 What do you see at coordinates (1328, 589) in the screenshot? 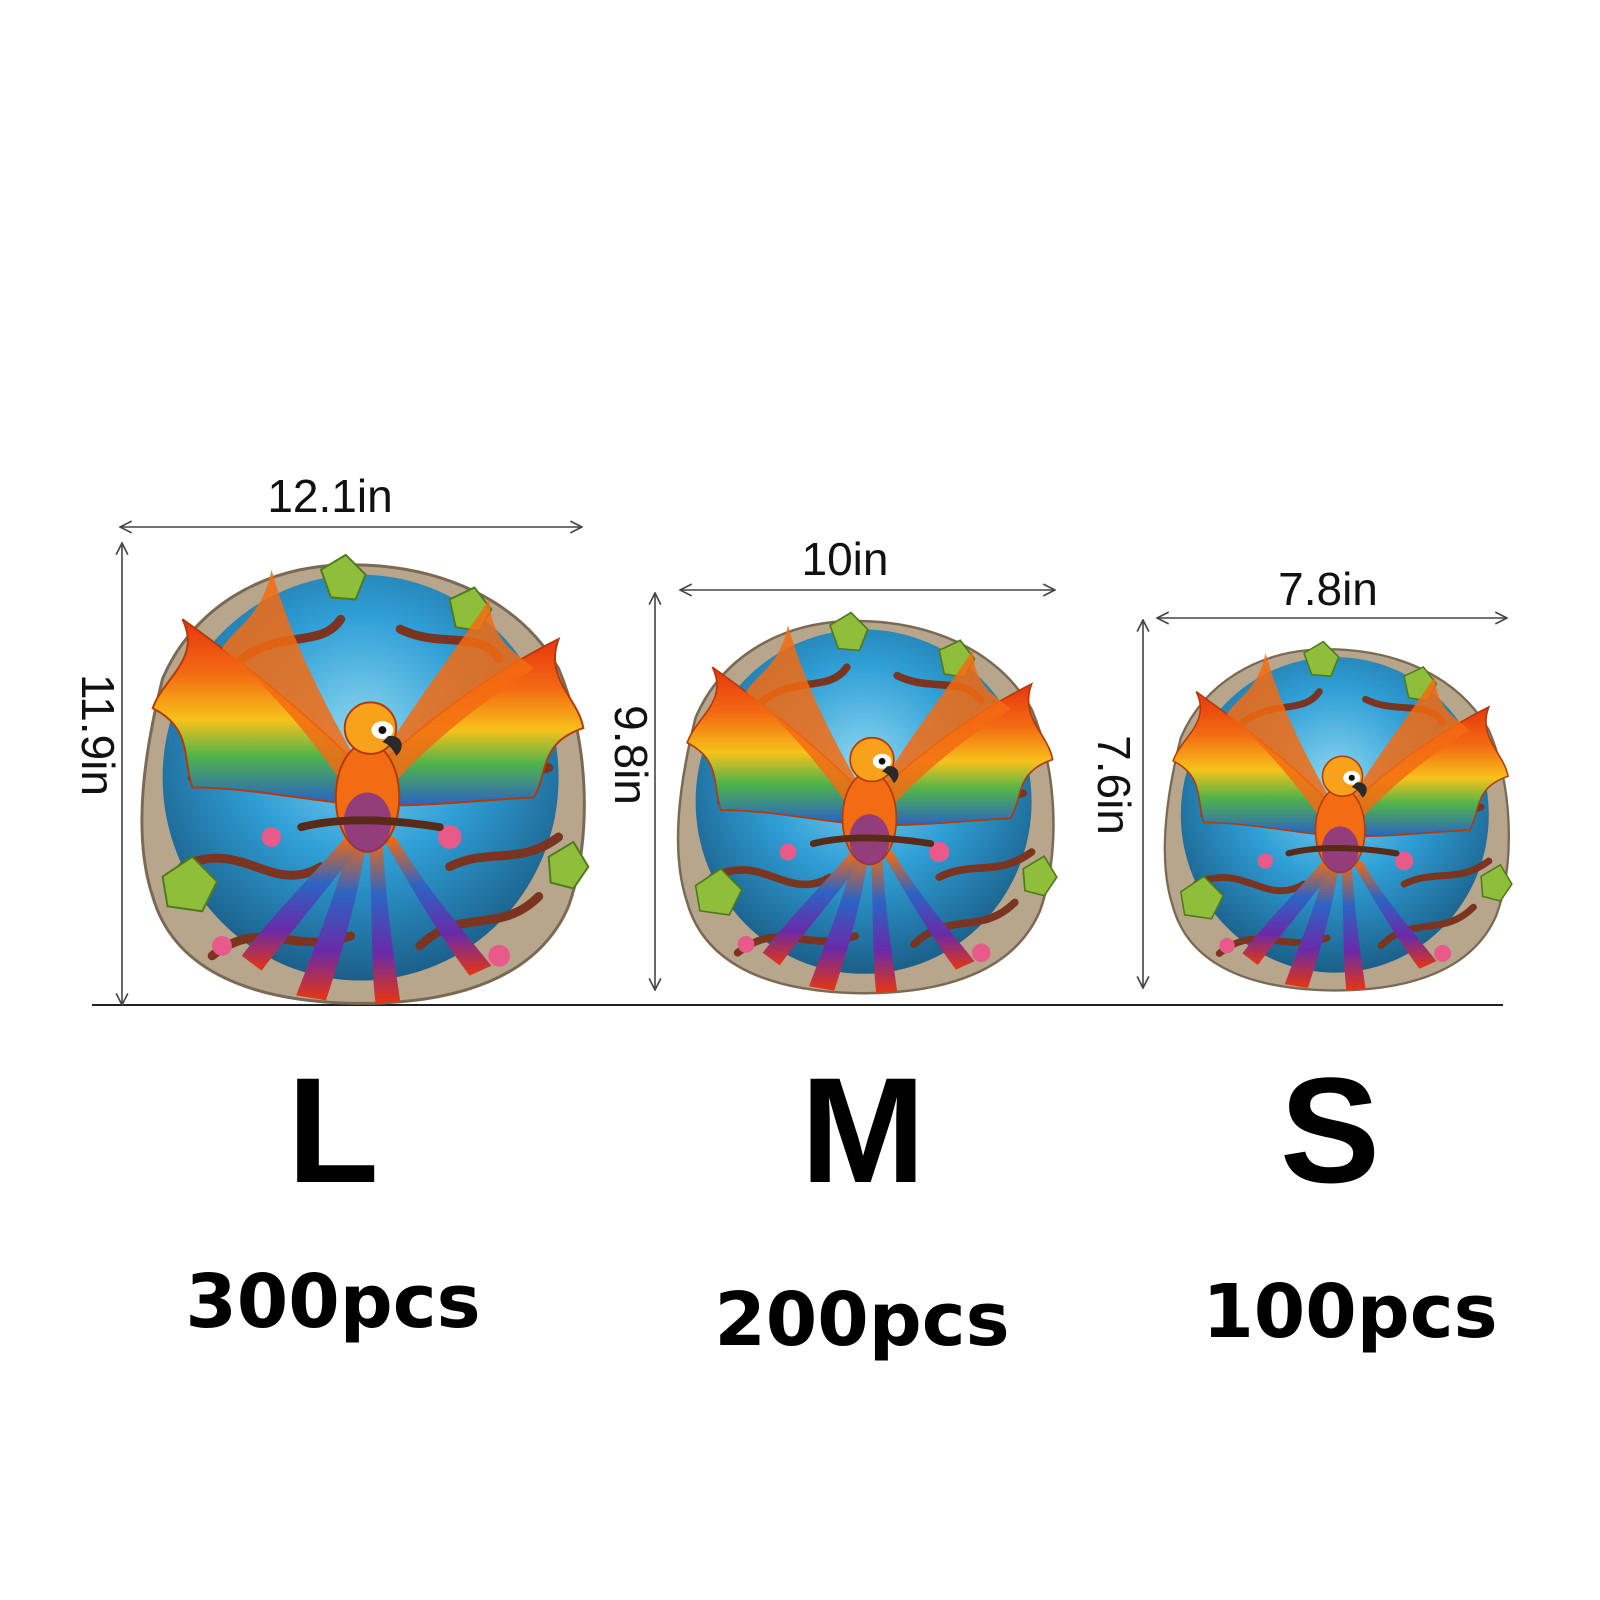
I see `small-width-label: 7.8in` at bounding box center [1328, 589].